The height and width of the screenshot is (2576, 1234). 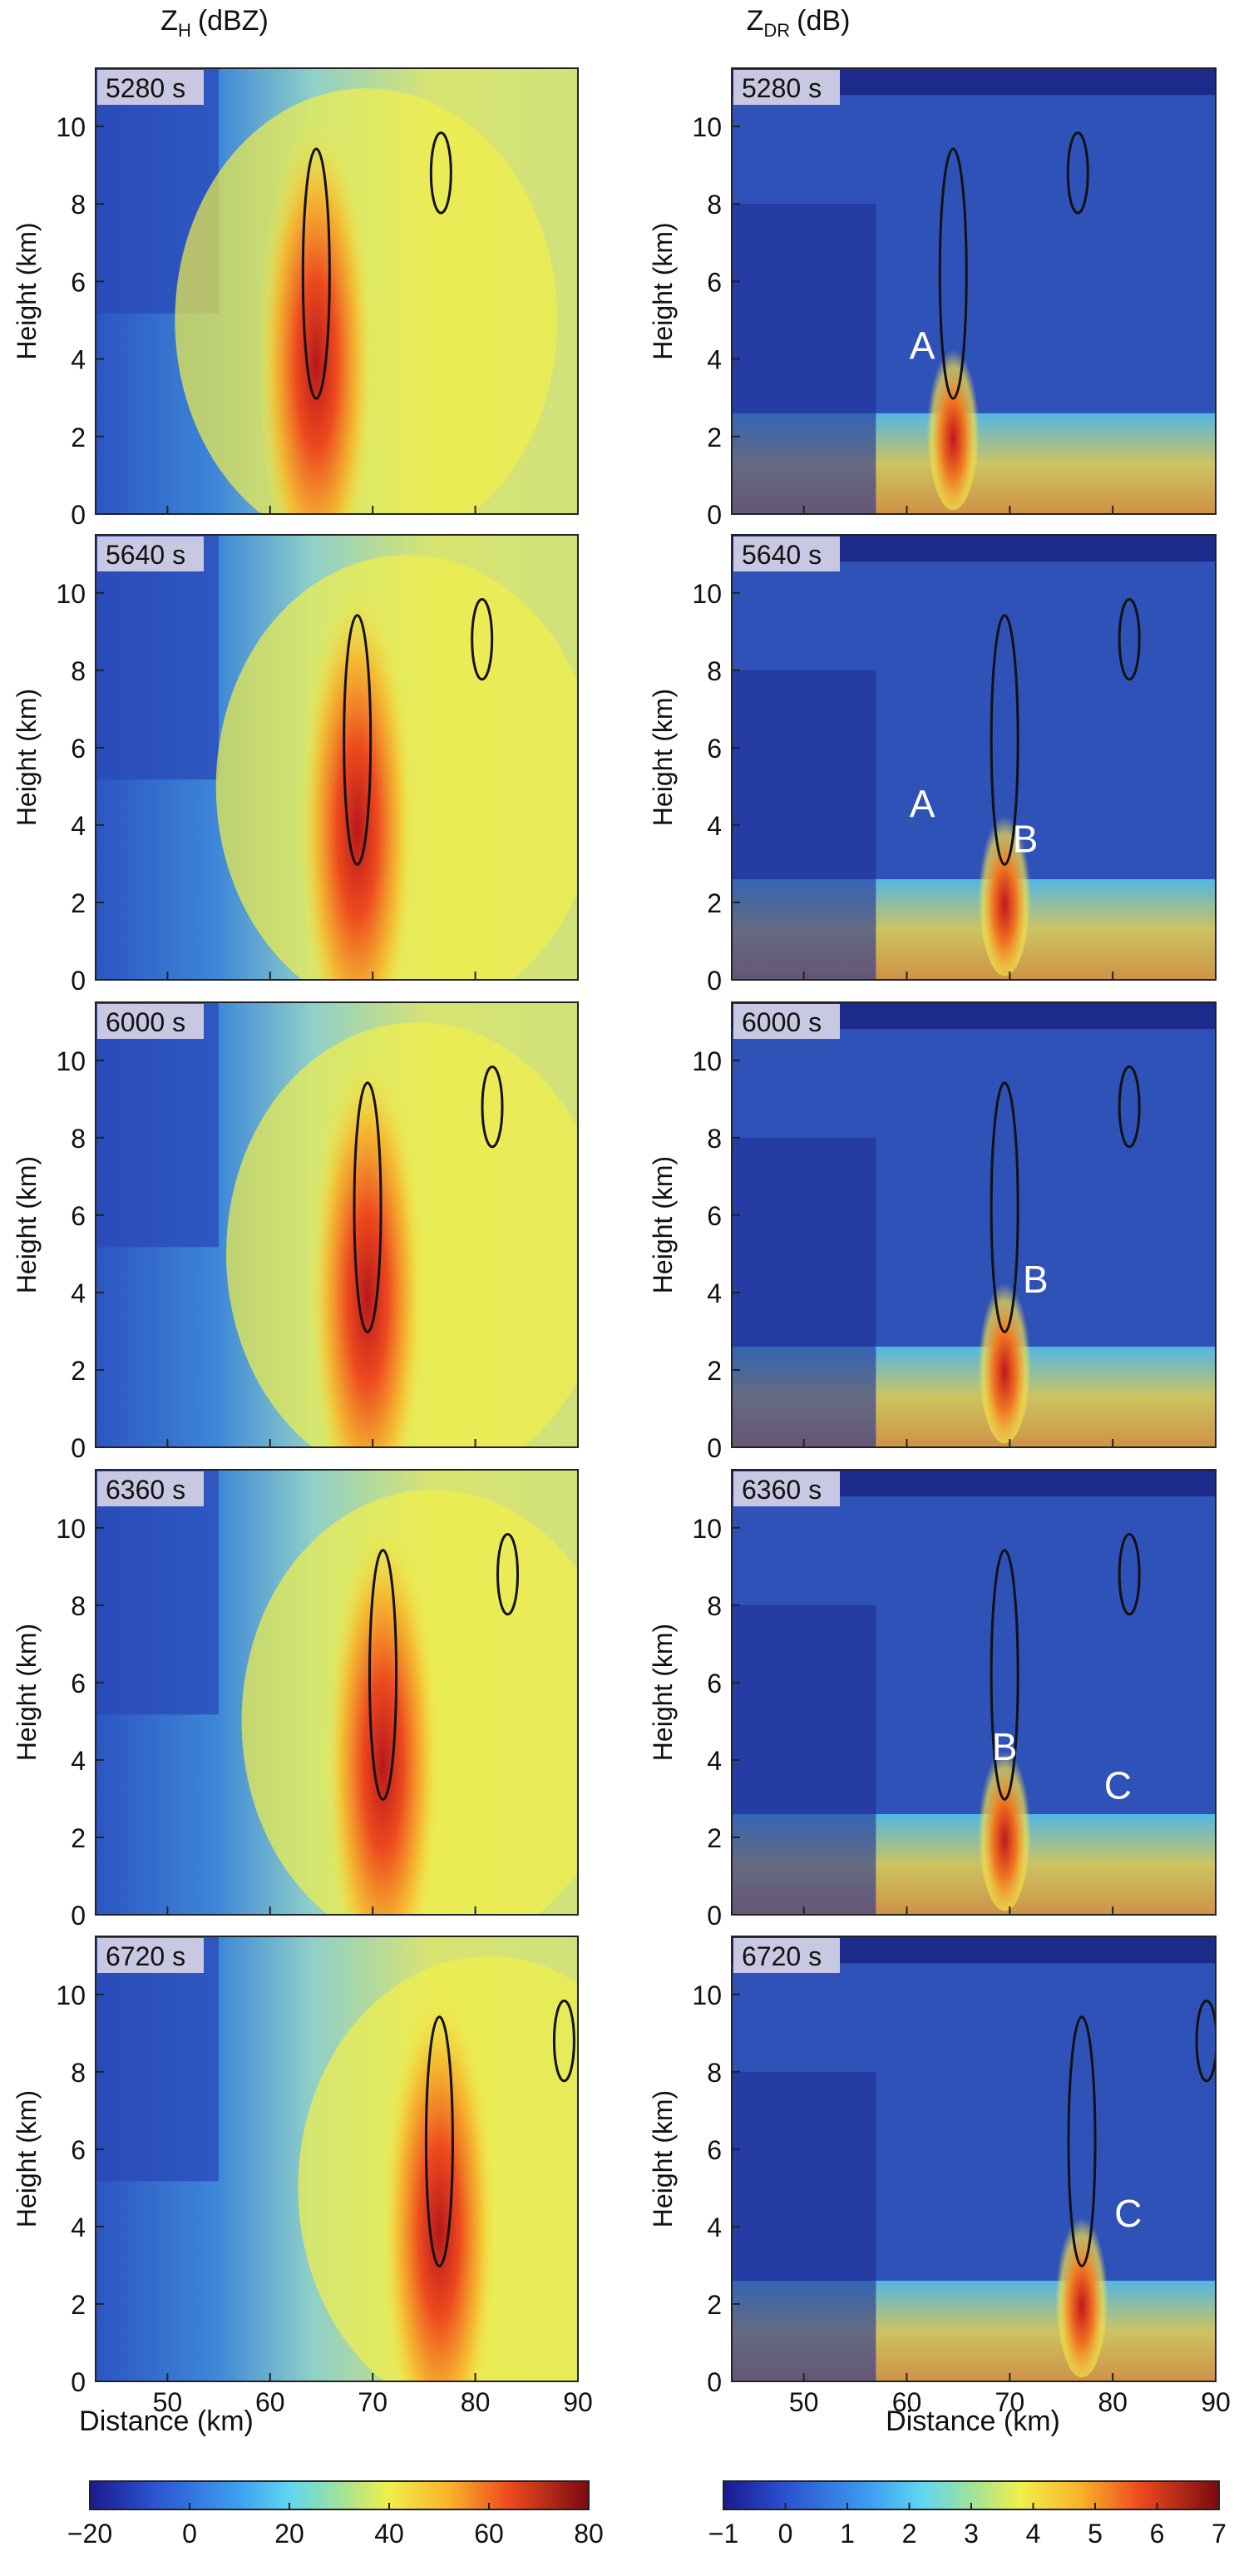 I want to click on panel: 6720 s 0 2 4 6 8 10 Height (km) C 50 60 70 80 90, so click(x=940, y=2176).